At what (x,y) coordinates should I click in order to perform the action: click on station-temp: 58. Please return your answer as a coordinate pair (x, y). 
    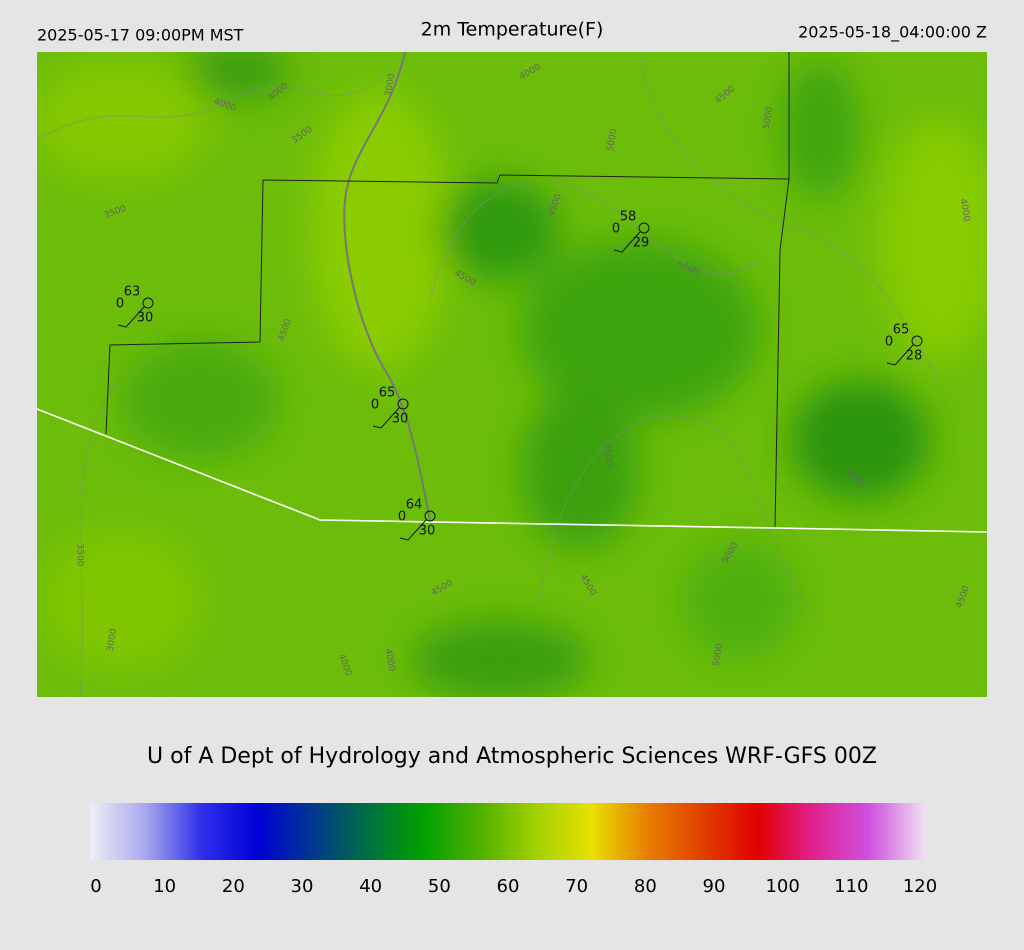
    Looking at the image, I should click on (628, 217).